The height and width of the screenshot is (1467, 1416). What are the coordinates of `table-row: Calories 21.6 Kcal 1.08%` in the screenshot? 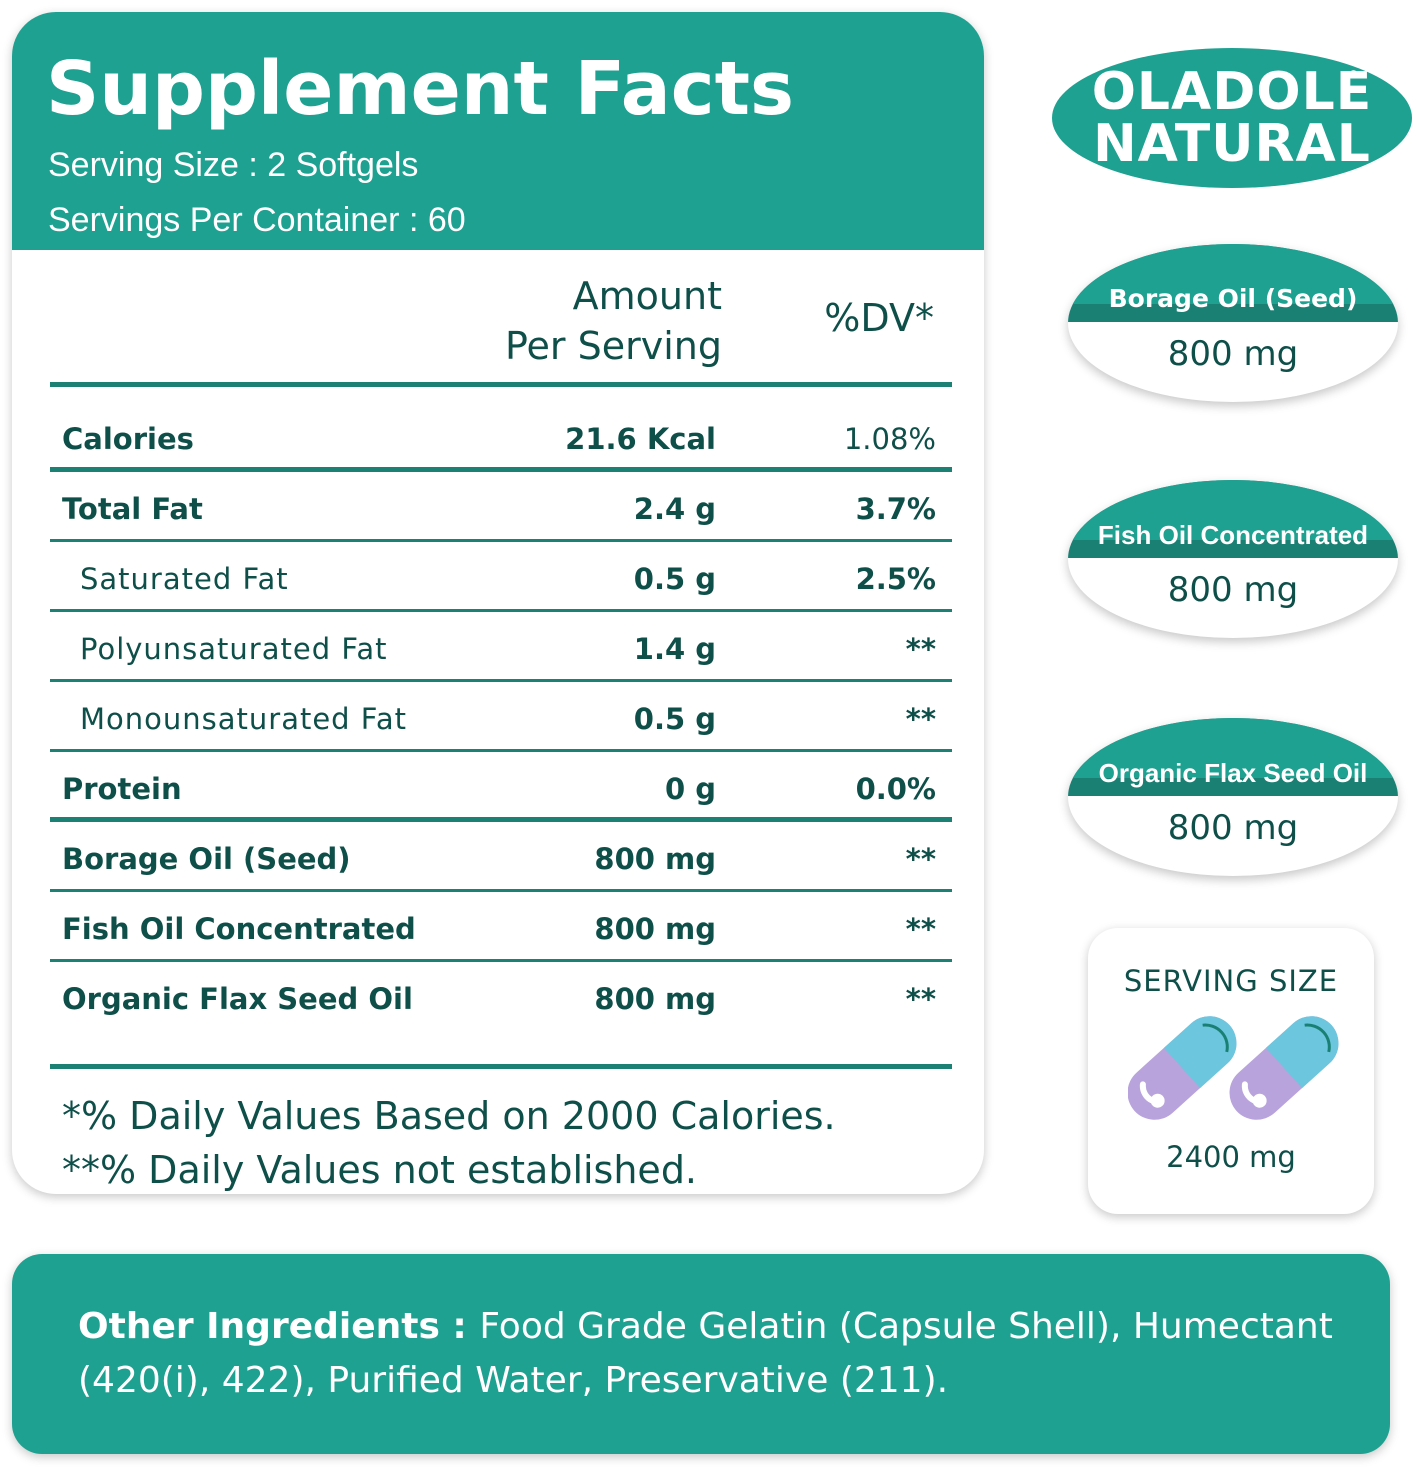 It's located at (501, 437).